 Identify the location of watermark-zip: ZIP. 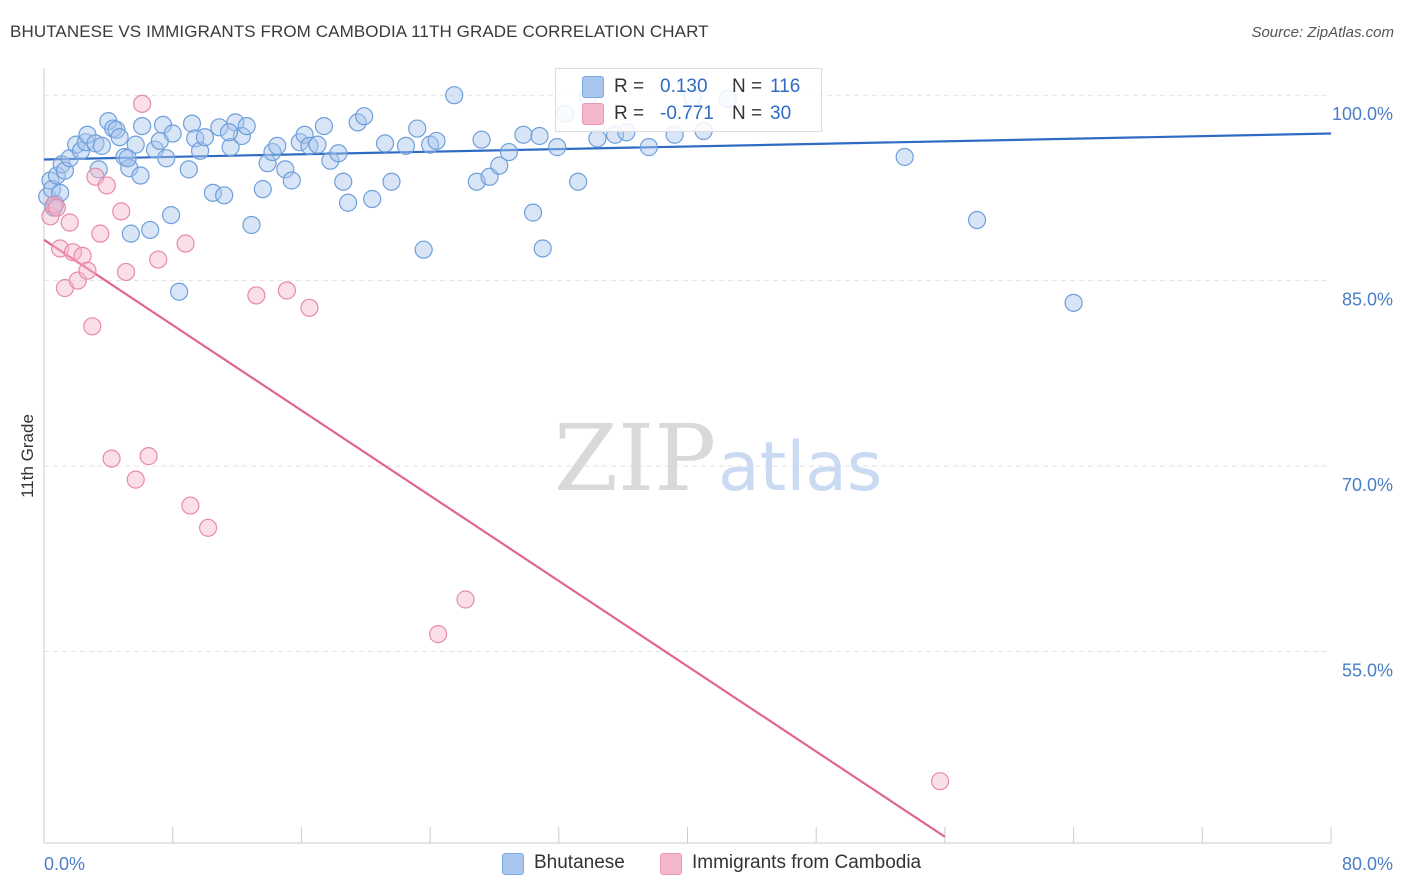
(635, 458).